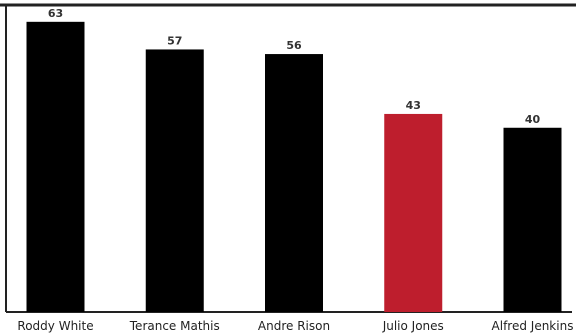 This screenshot has height=336, width=576. I want to click on x-tick-label: Andre Rison, so click(294, 326).